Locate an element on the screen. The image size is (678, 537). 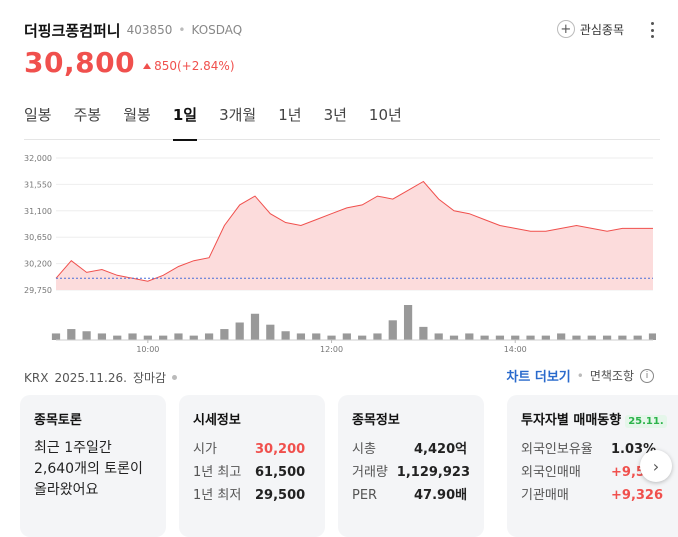
x-tick-label: 10:00 is located at coordinates (147, 349).